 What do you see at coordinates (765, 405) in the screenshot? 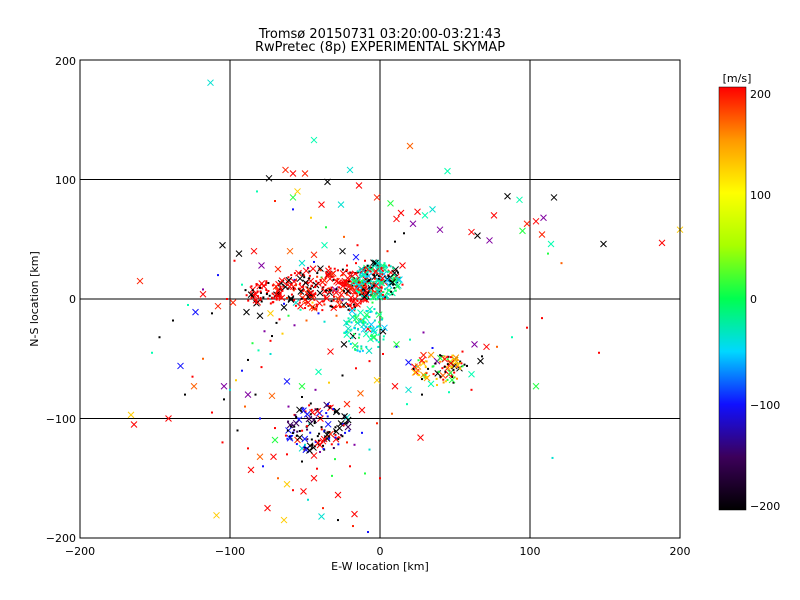
I see `colorbar-tick: −100` at bounding box center [765, 405].